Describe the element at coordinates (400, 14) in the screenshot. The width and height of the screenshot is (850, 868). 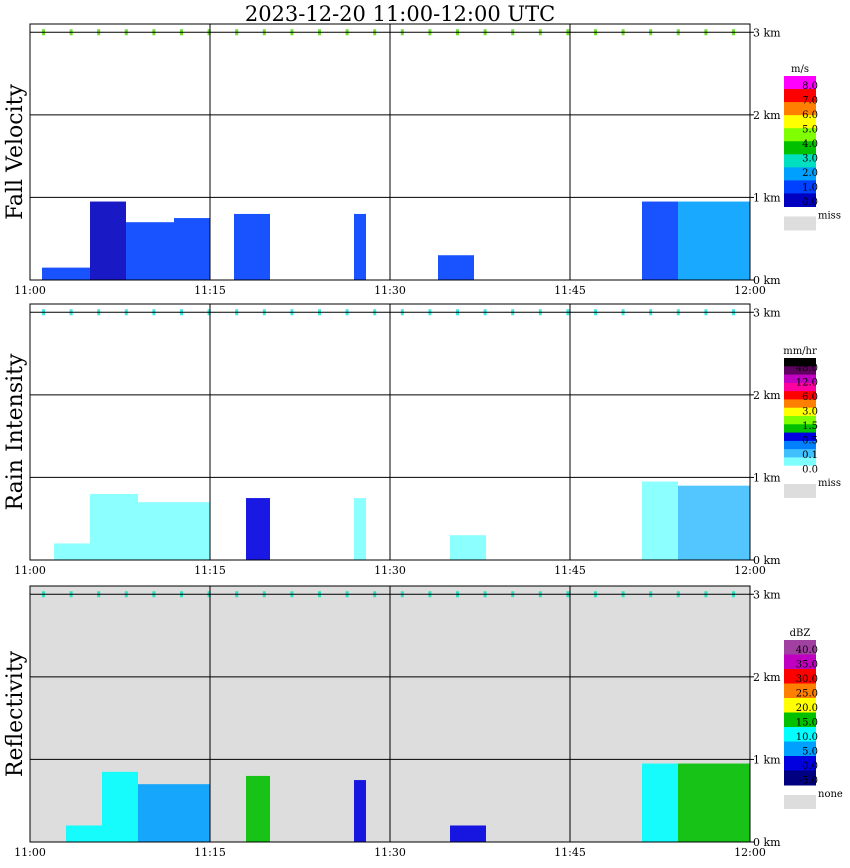
I see `figure-title: 2023-12-20 11:00-12:00 UTC` at that location.